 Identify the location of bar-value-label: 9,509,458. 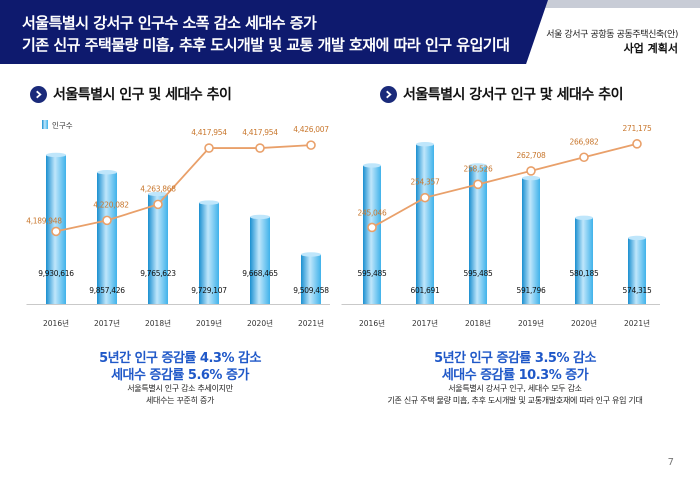
(311, 290).